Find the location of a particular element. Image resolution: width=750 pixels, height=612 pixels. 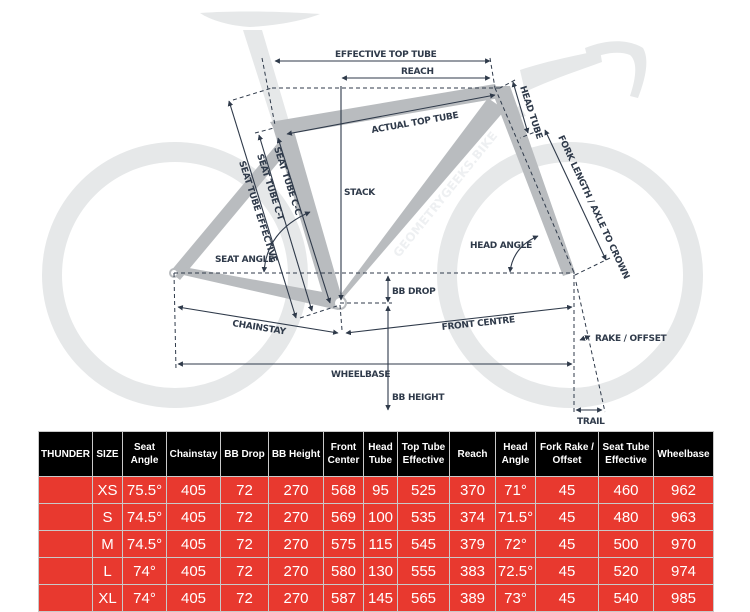

column-header: Chainstay is located at coordinates (193, 454).